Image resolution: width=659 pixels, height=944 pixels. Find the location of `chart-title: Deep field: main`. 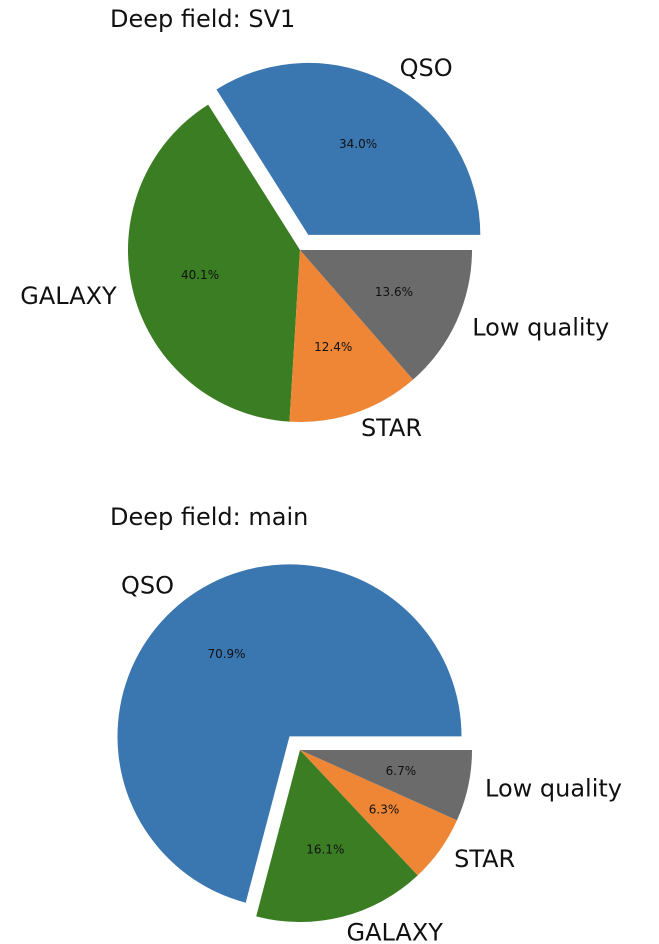

chart-title: Deep field: main is located at coordinates (209, 517).